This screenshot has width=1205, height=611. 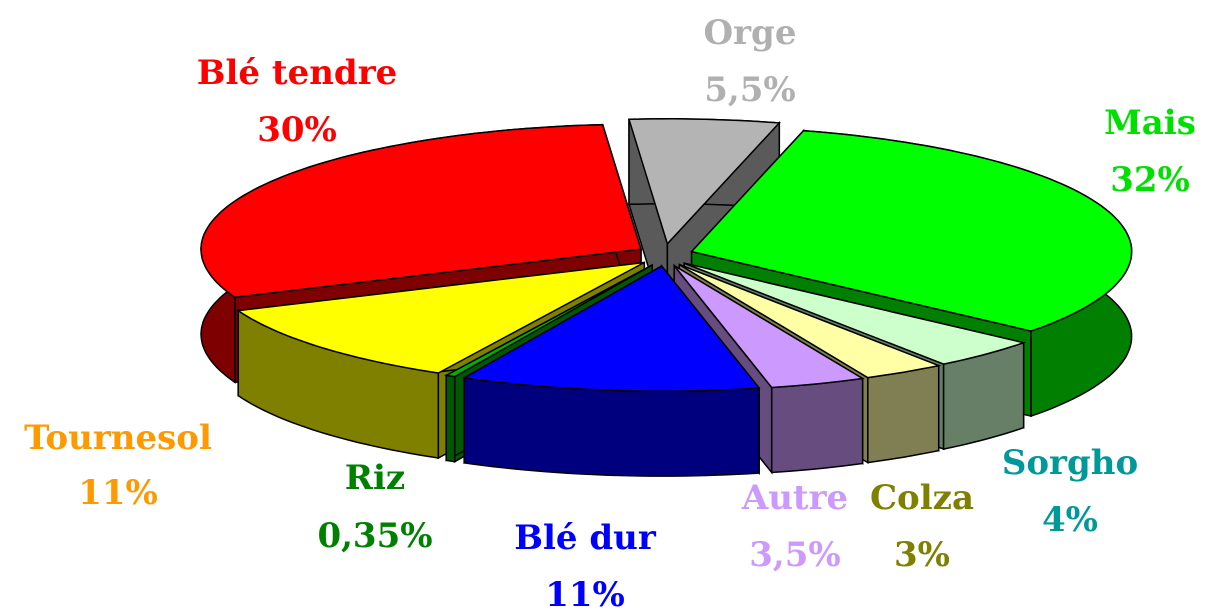 What do you see at coordinates (297, 130) in the screenshot?
I see `value-label: 30%` at bounding box center [297, 130].